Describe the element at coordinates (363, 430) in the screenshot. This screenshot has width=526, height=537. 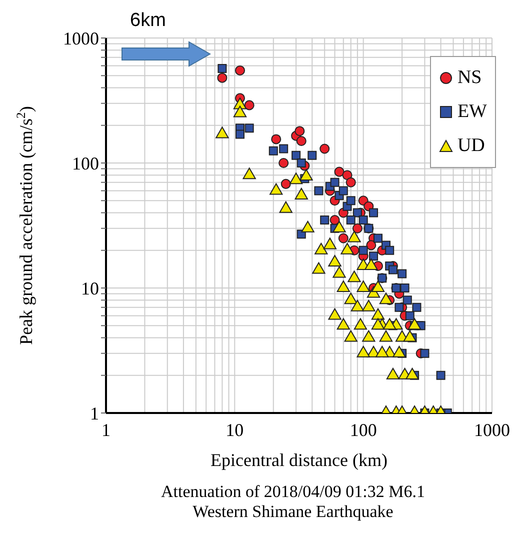
I see `x-tick-label: 100` at that location.